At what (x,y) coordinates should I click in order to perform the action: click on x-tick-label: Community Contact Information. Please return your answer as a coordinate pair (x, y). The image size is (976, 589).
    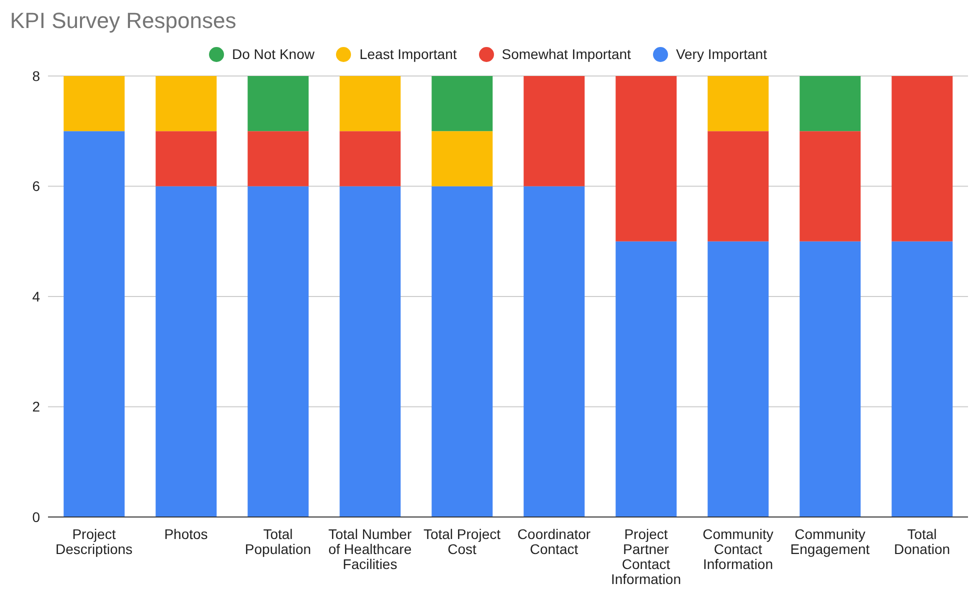
    Looking at the image, I should click on (738, 549).